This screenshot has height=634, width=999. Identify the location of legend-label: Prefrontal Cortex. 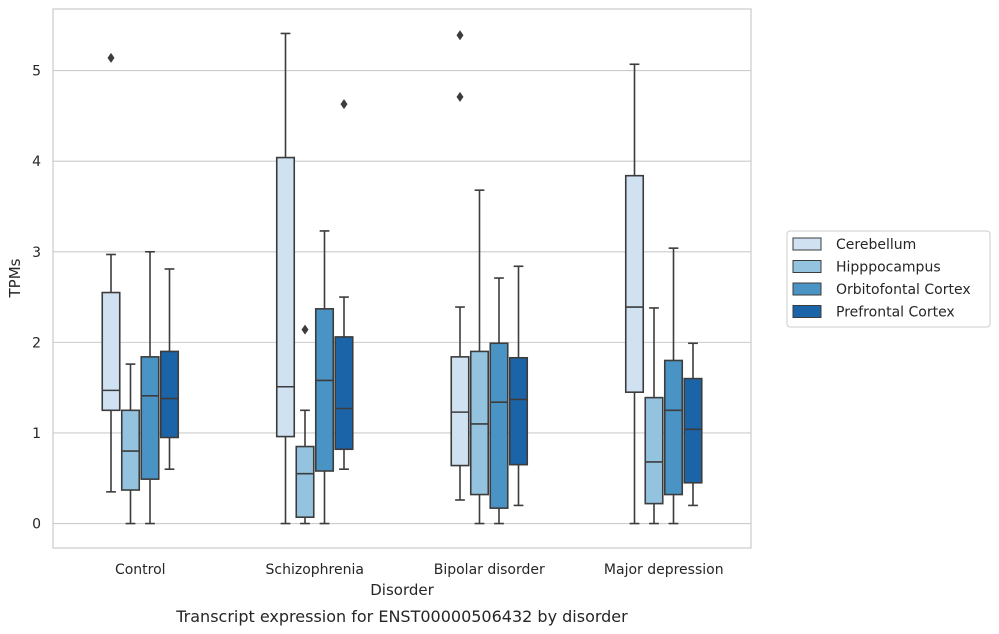
(895, 313).